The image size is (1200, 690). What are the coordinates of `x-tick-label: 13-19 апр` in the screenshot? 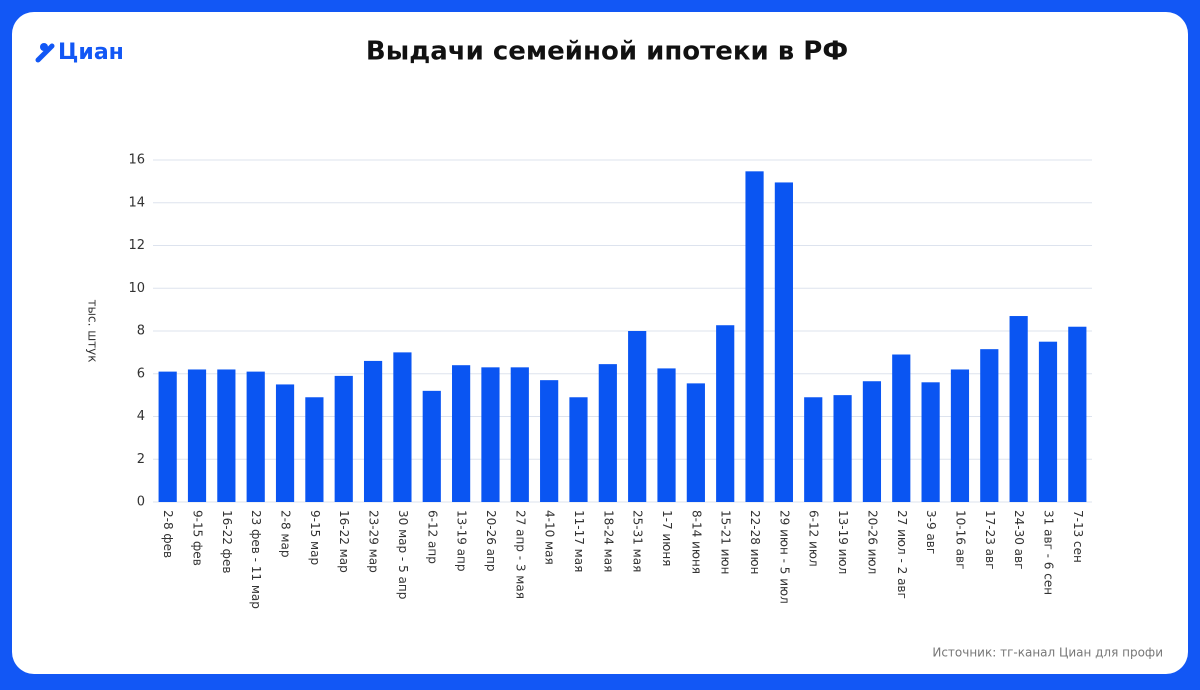 It's located at (462, 541).